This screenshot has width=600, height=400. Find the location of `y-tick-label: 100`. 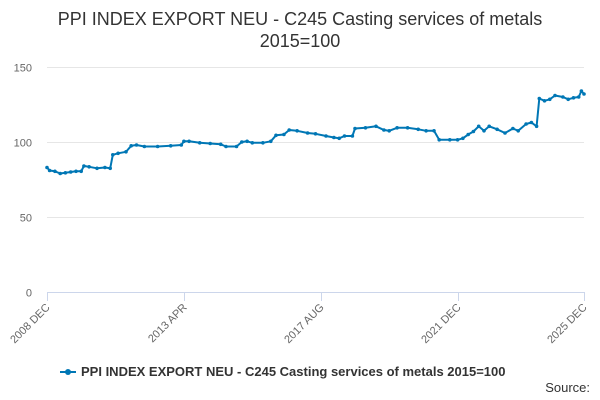

y-tick-label: 100 is located at coordinates (23, 144).